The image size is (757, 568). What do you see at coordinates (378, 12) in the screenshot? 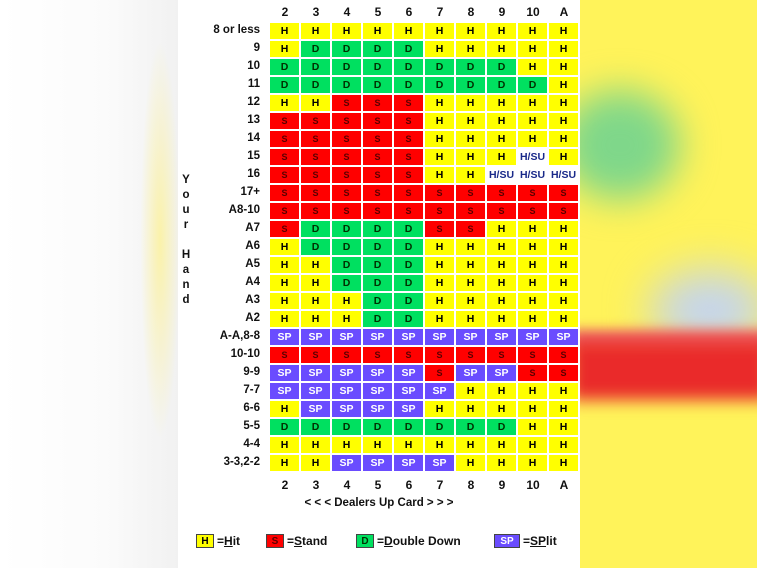
I see `dealer-card-header: 5` at bounding box center [378, 12].